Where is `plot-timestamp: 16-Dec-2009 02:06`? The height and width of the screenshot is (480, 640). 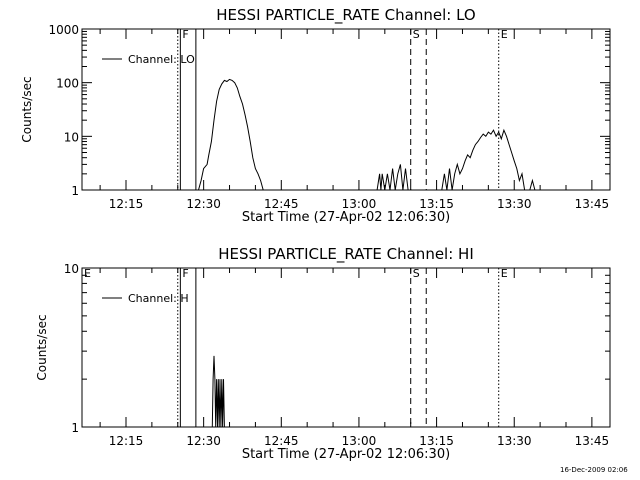
plot-timestamp: 16-Dec-2009 02:06 is located at coordinates (594, 470).